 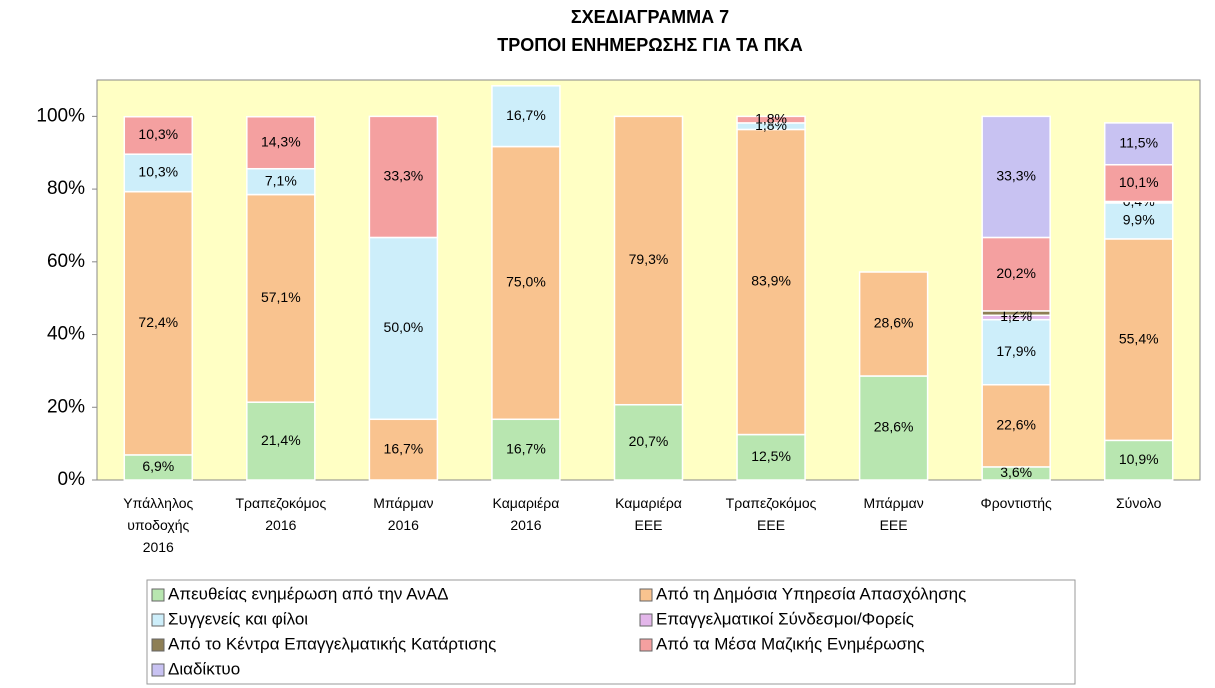 I want to click on data-label: 83,9%, so click(x=771, y=281).